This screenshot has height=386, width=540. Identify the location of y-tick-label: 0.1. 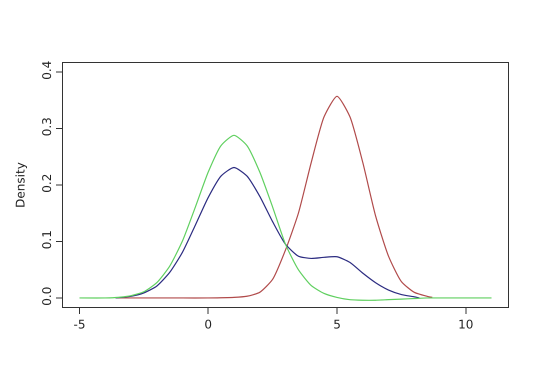
(47, 240).